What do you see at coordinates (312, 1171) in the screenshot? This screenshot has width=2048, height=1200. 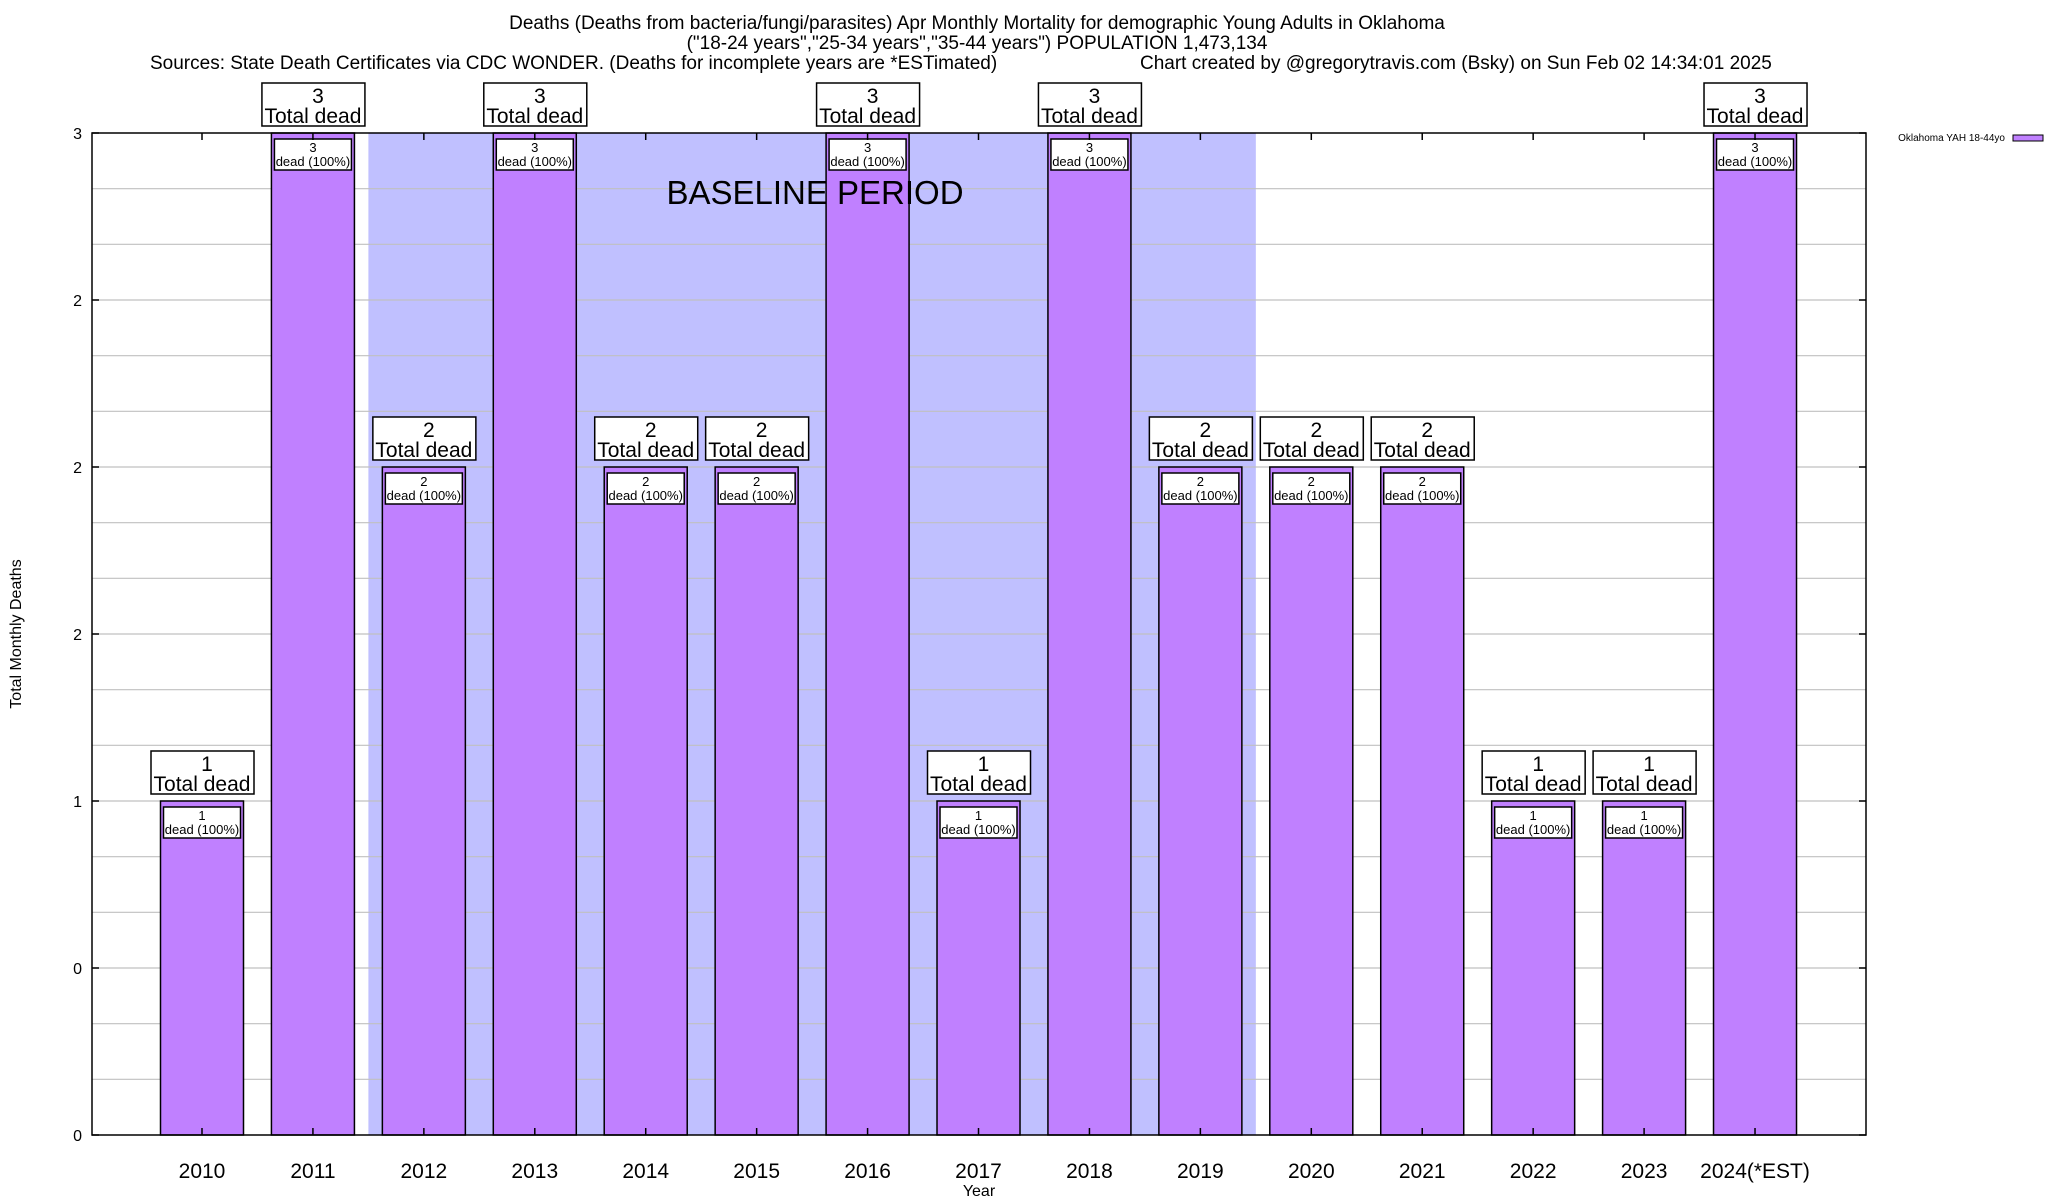 I see `x-tick-label: 2011` at bounding box center [312, 1171].